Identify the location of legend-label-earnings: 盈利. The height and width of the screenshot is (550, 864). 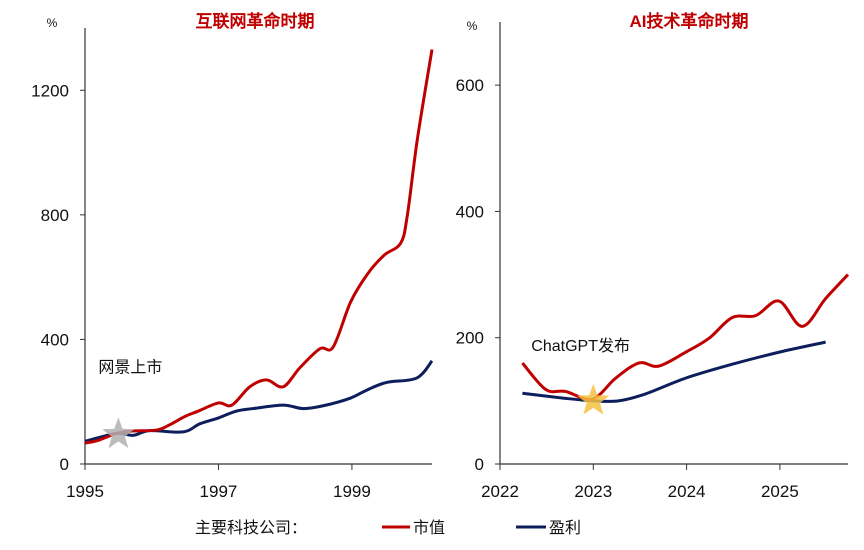
(565, 528).